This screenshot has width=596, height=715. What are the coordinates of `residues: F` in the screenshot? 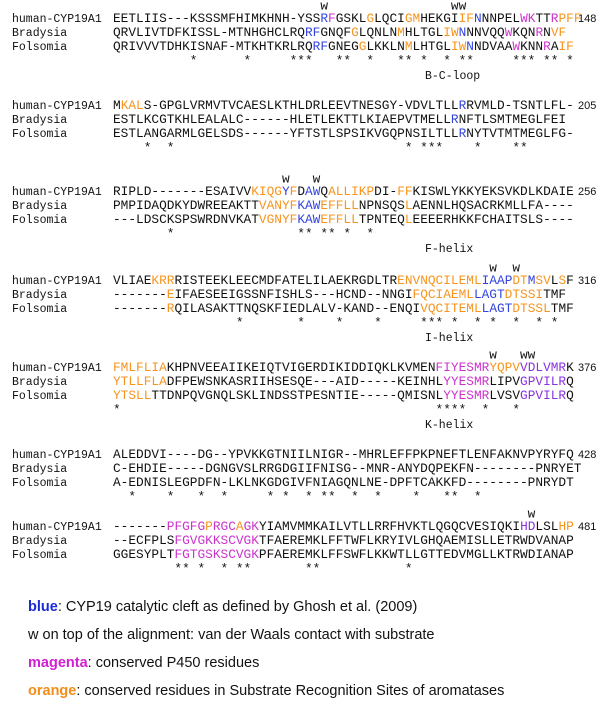 It's located at (570, 280).